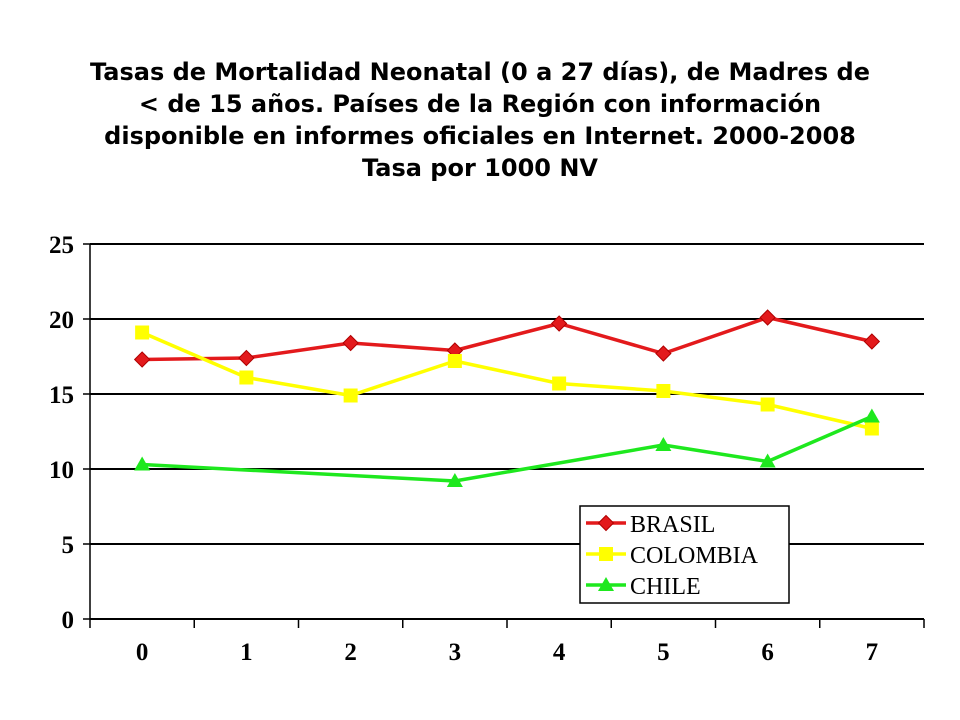 Image resolution: width=960 pixels, height=720 pixels. Describe the element at coordinates (663, 652) in the screenshot. I see `x-tick-label: 5` at that location.